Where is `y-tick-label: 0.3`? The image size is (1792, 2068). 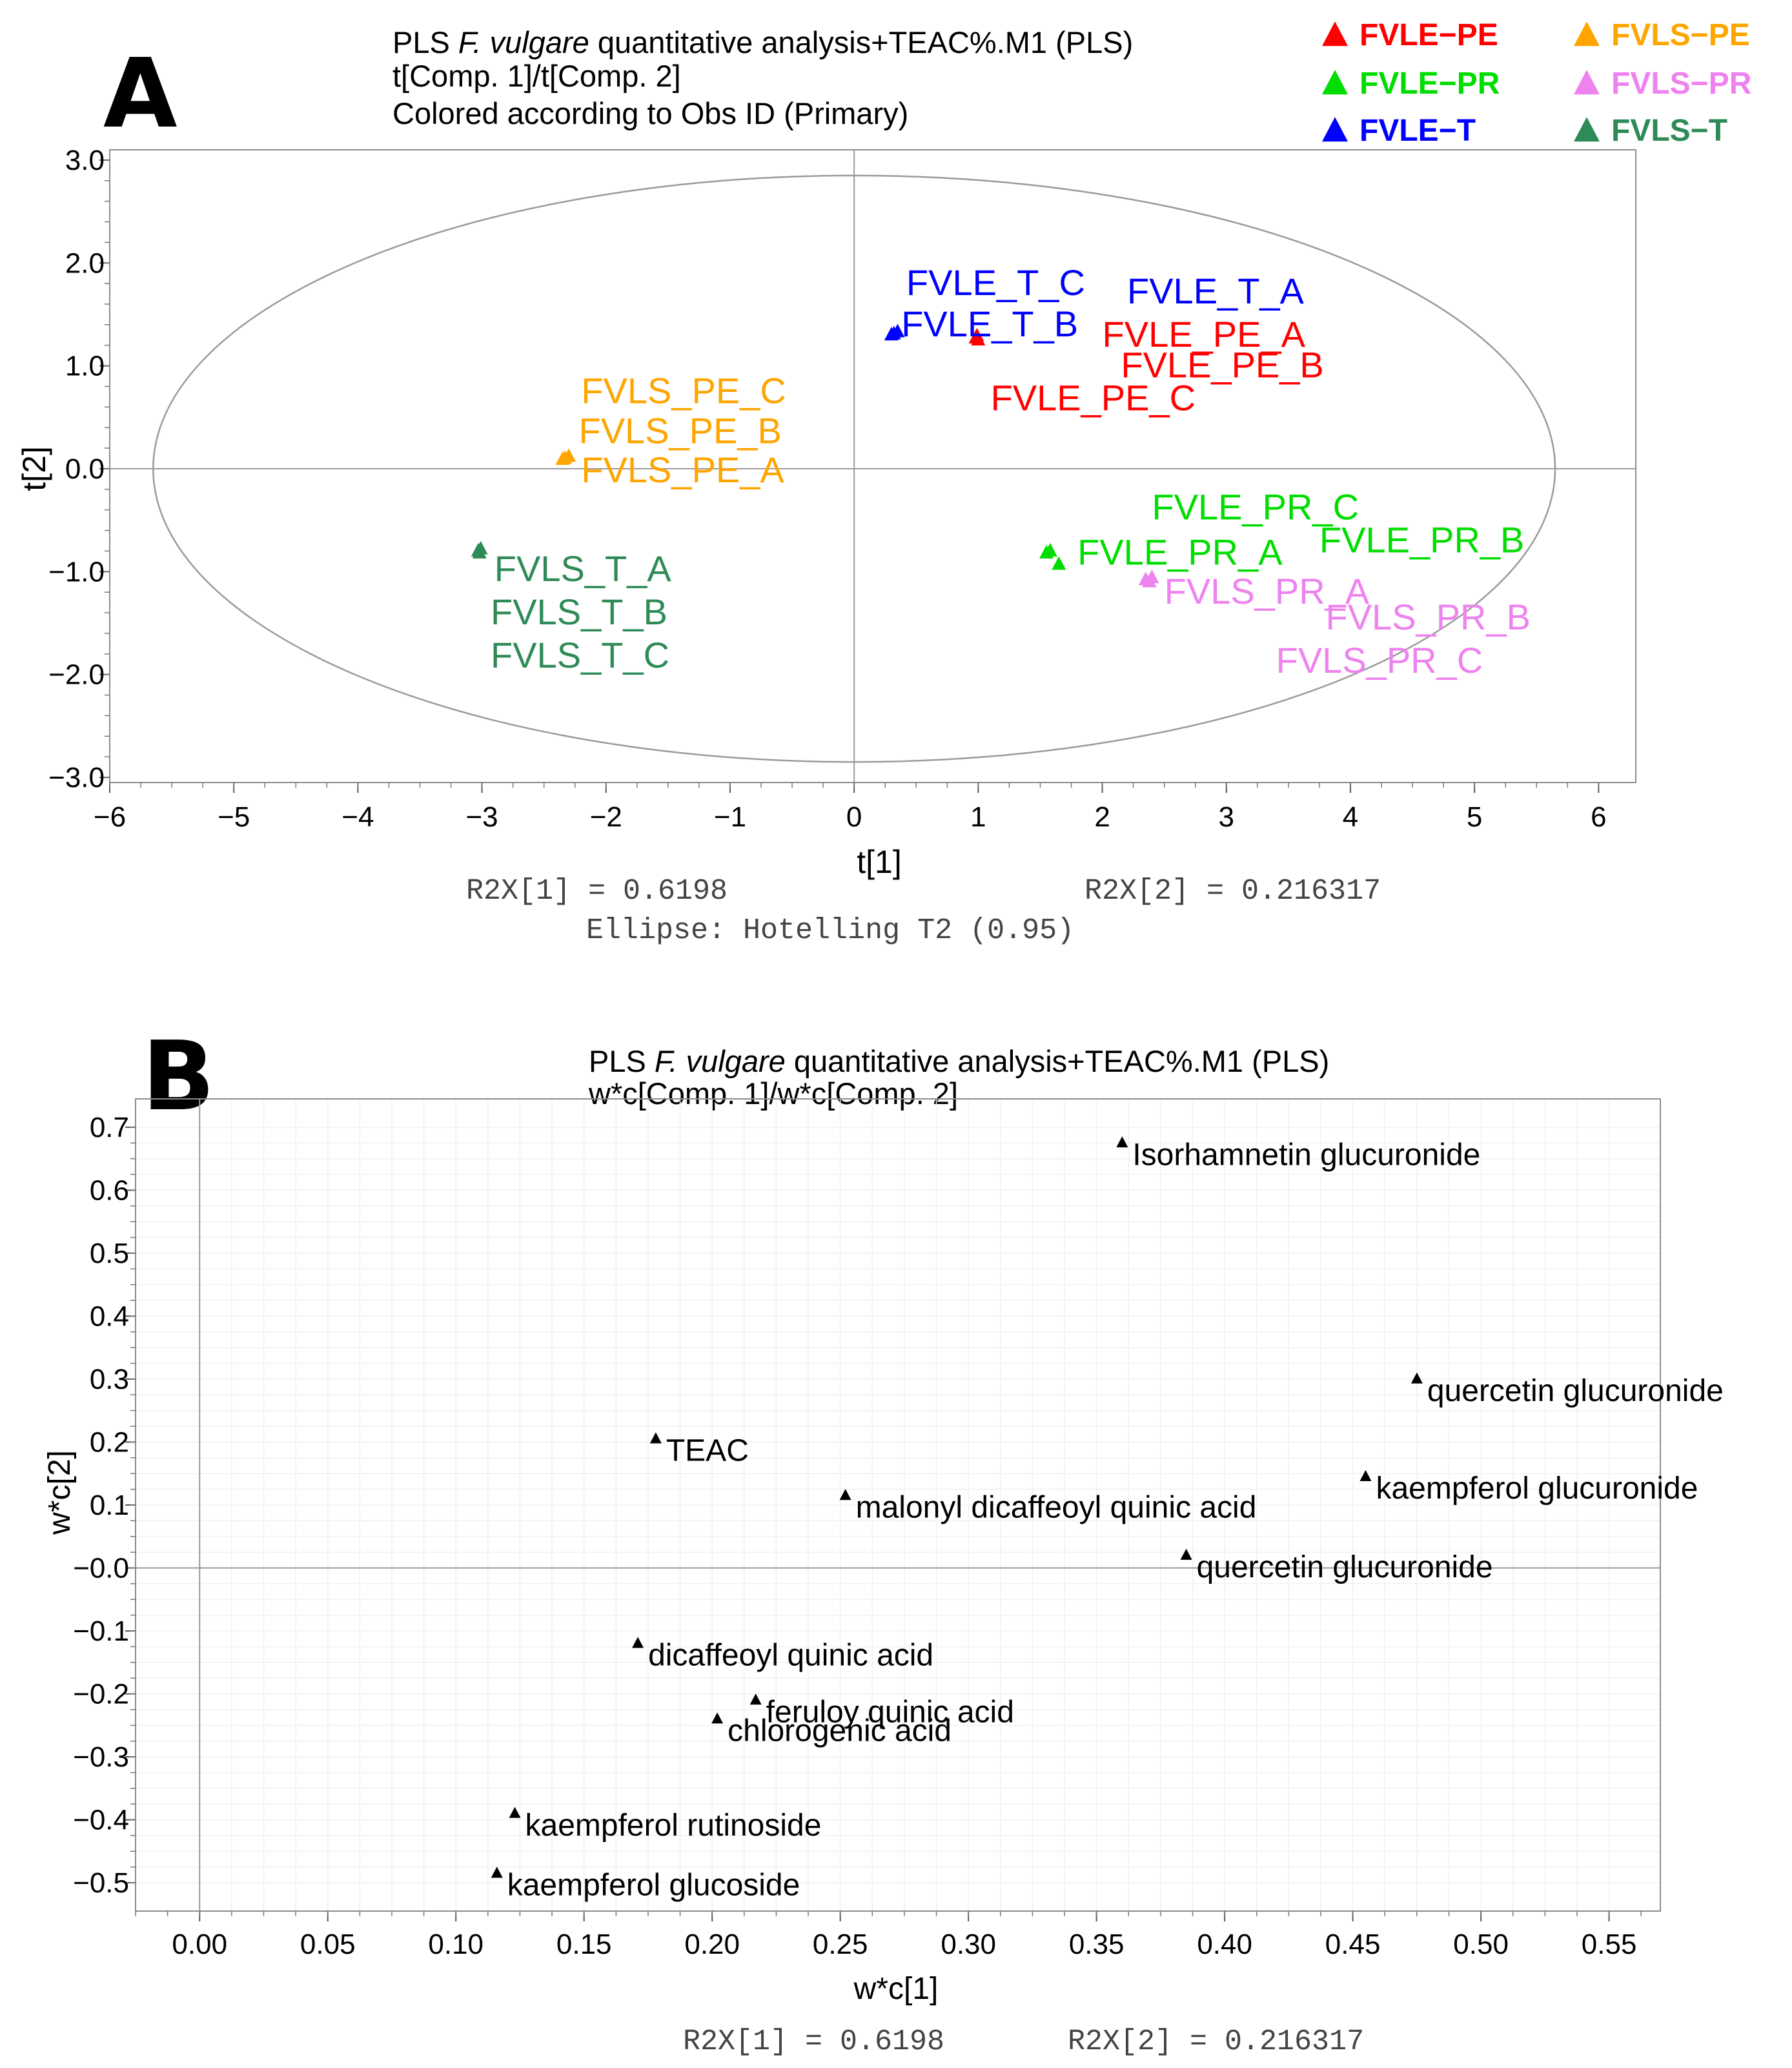
y-tick-label: 0.3 is located at coordinates (109, 1380).